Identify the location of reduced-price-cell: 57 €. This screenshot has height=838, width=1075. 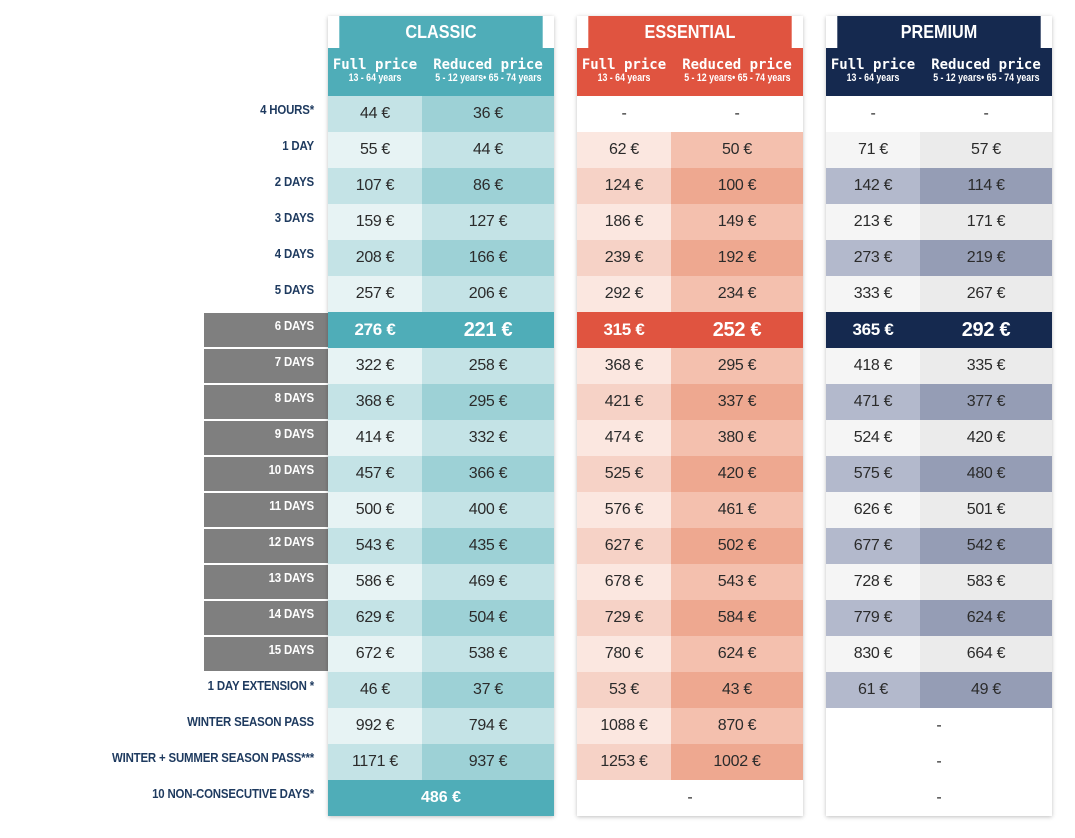
(986, 150).